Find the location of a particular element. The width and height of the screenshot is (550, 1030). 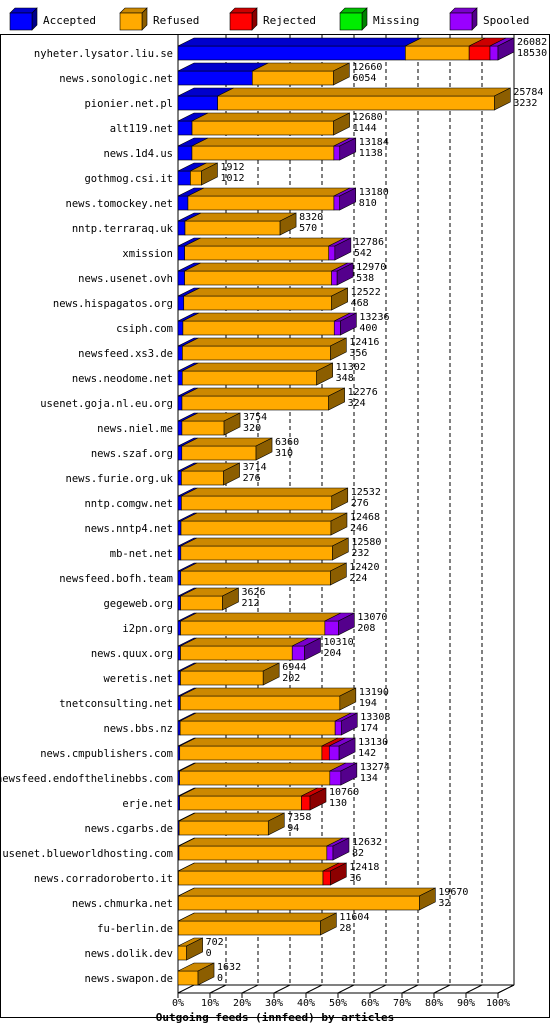

legend-swatch-spooled is located at coordinates (461, 21).